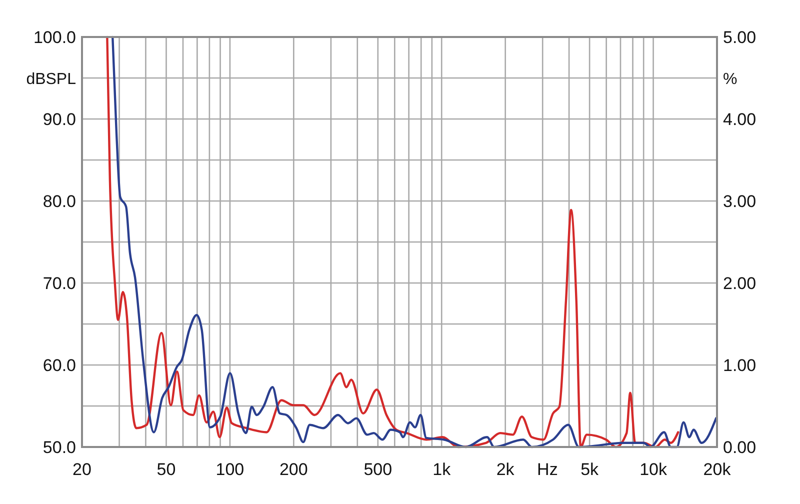 This screenshot has height=504, width=800. What do you see at coordinates (59, 201) in the screenshot?
I see `y-tick-label: 80.0` at bounding box center [59, 201].